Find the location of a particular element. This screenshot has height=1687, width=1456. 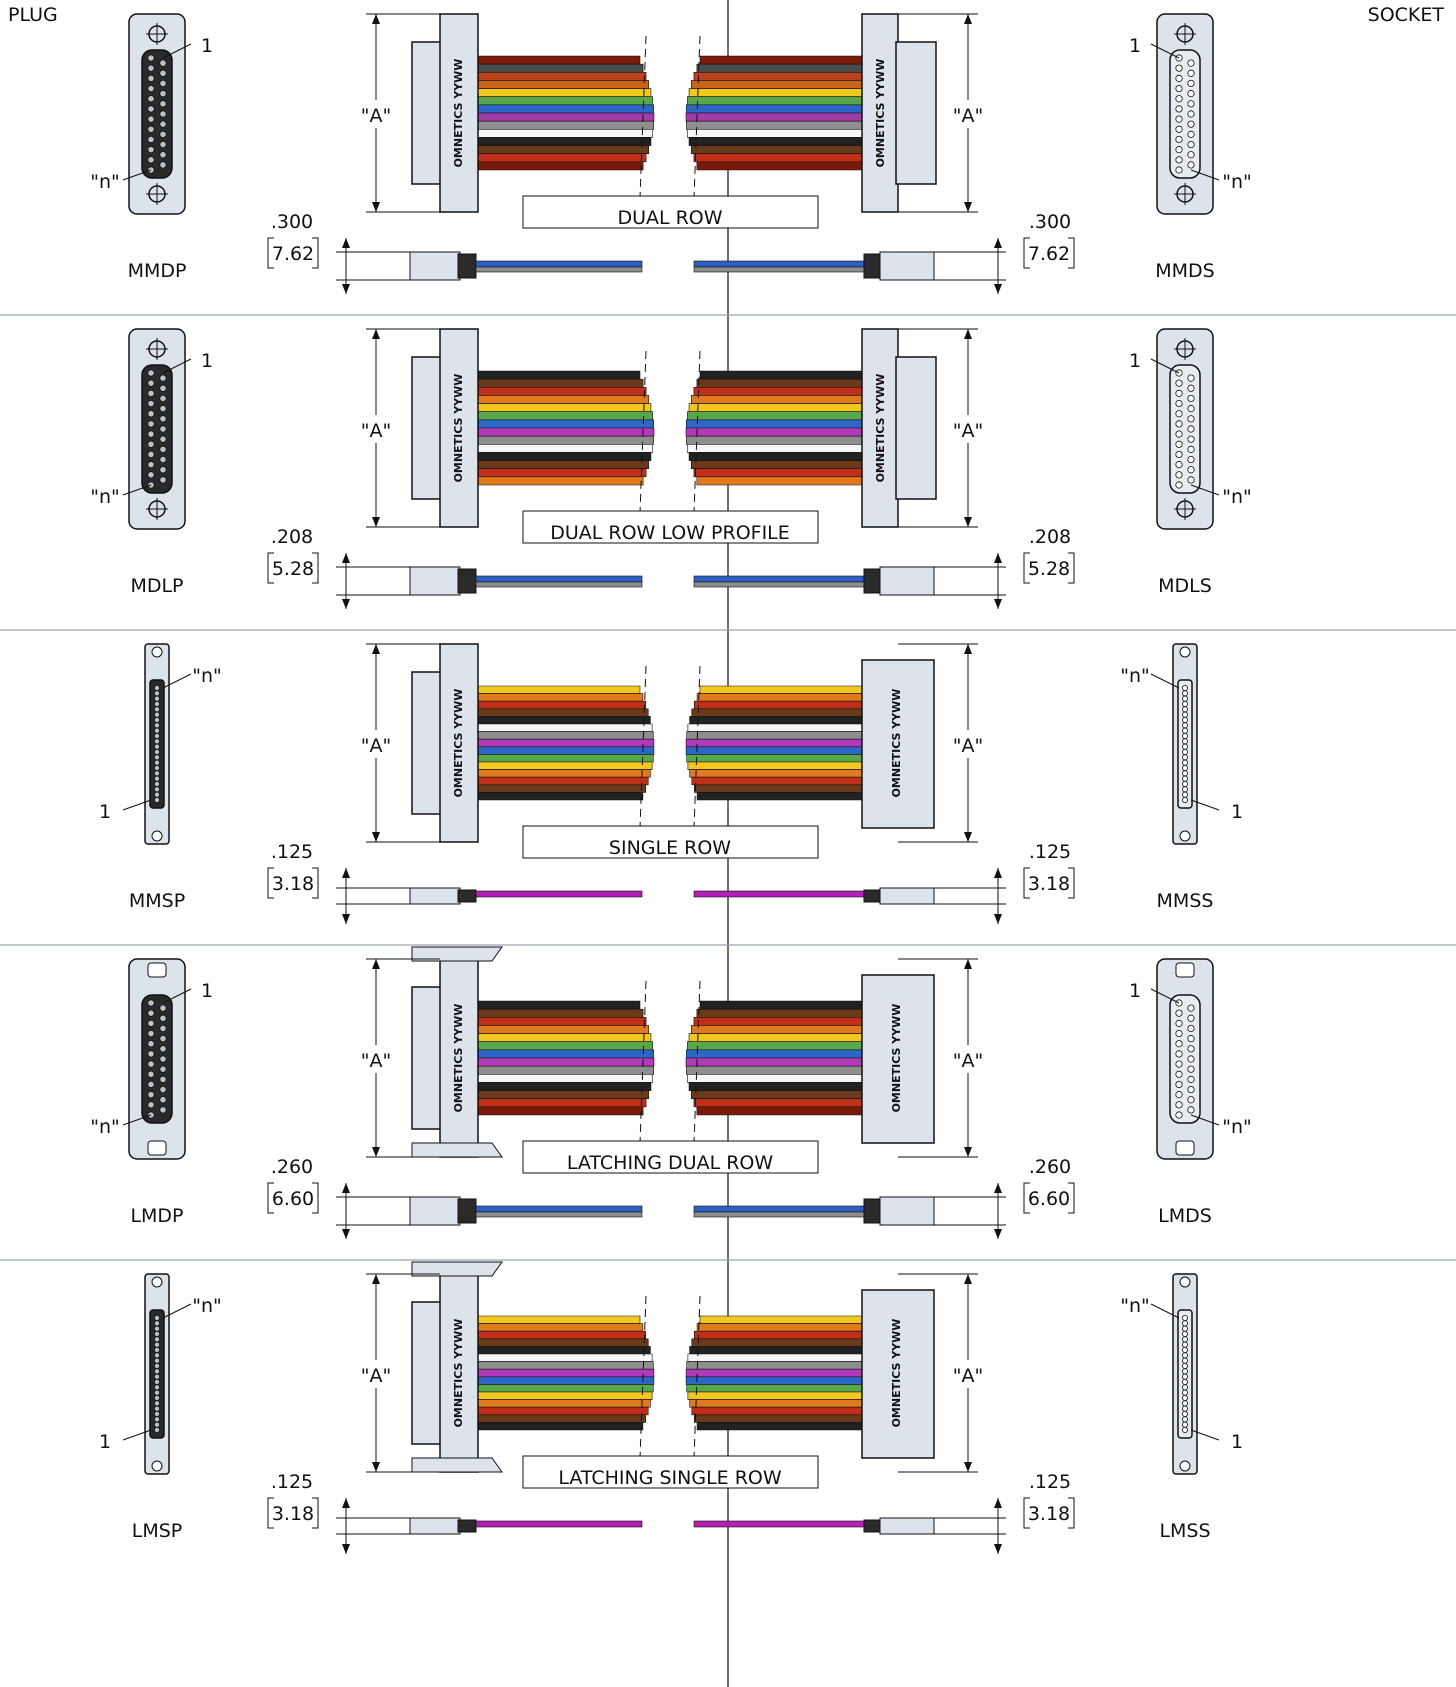

thickness-dimension-left: .125 3.18 is located at coordinates (338, 882).